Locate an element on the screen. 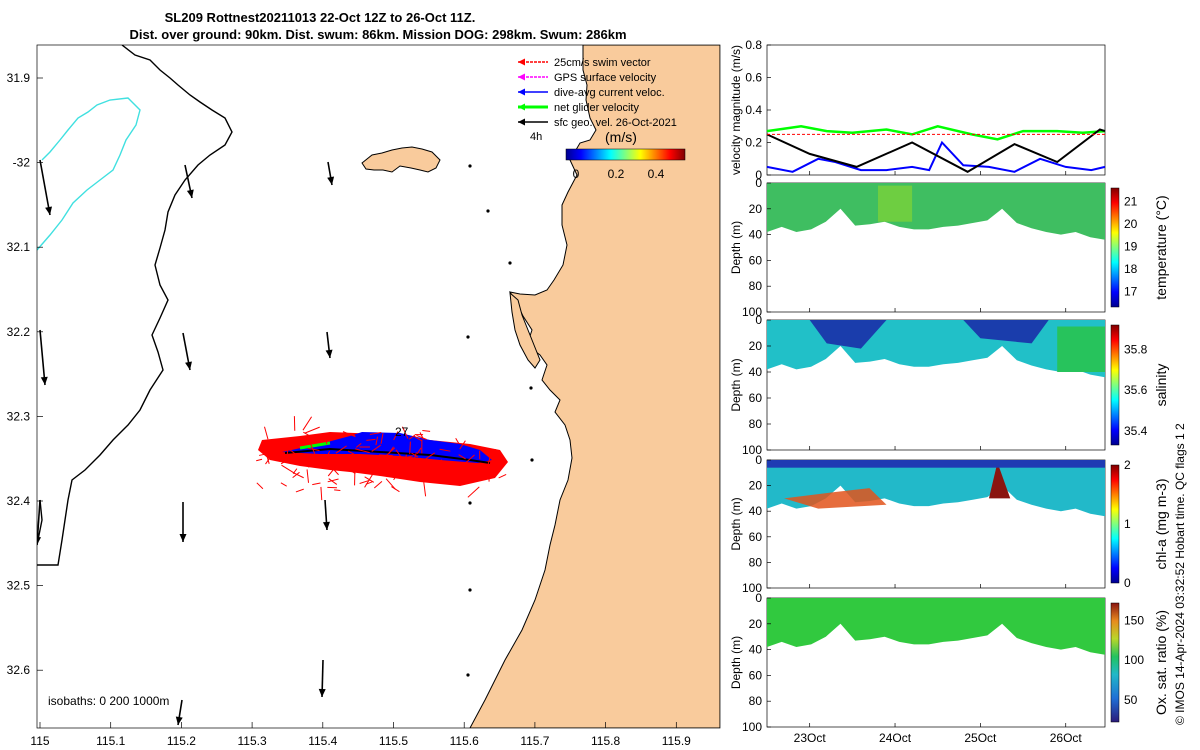  colorbar-tick-label: 20 is located at coordinates (1131, 224).